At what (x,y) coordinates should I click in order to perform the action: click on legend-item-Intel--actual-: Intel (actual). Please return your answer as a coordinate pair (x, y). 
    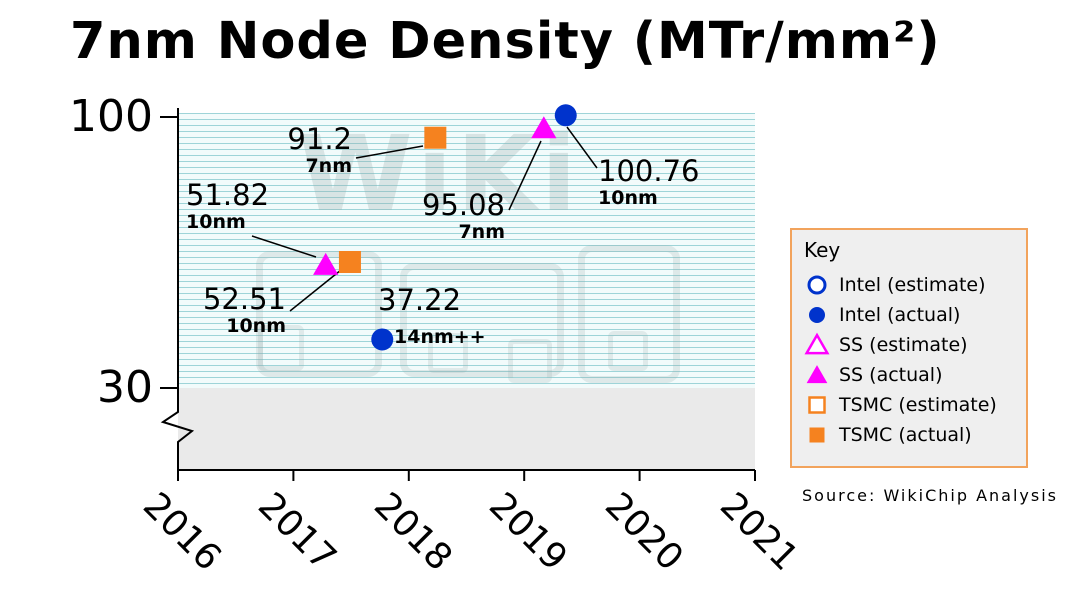
    Looking at the image, I should click on (915, 315).